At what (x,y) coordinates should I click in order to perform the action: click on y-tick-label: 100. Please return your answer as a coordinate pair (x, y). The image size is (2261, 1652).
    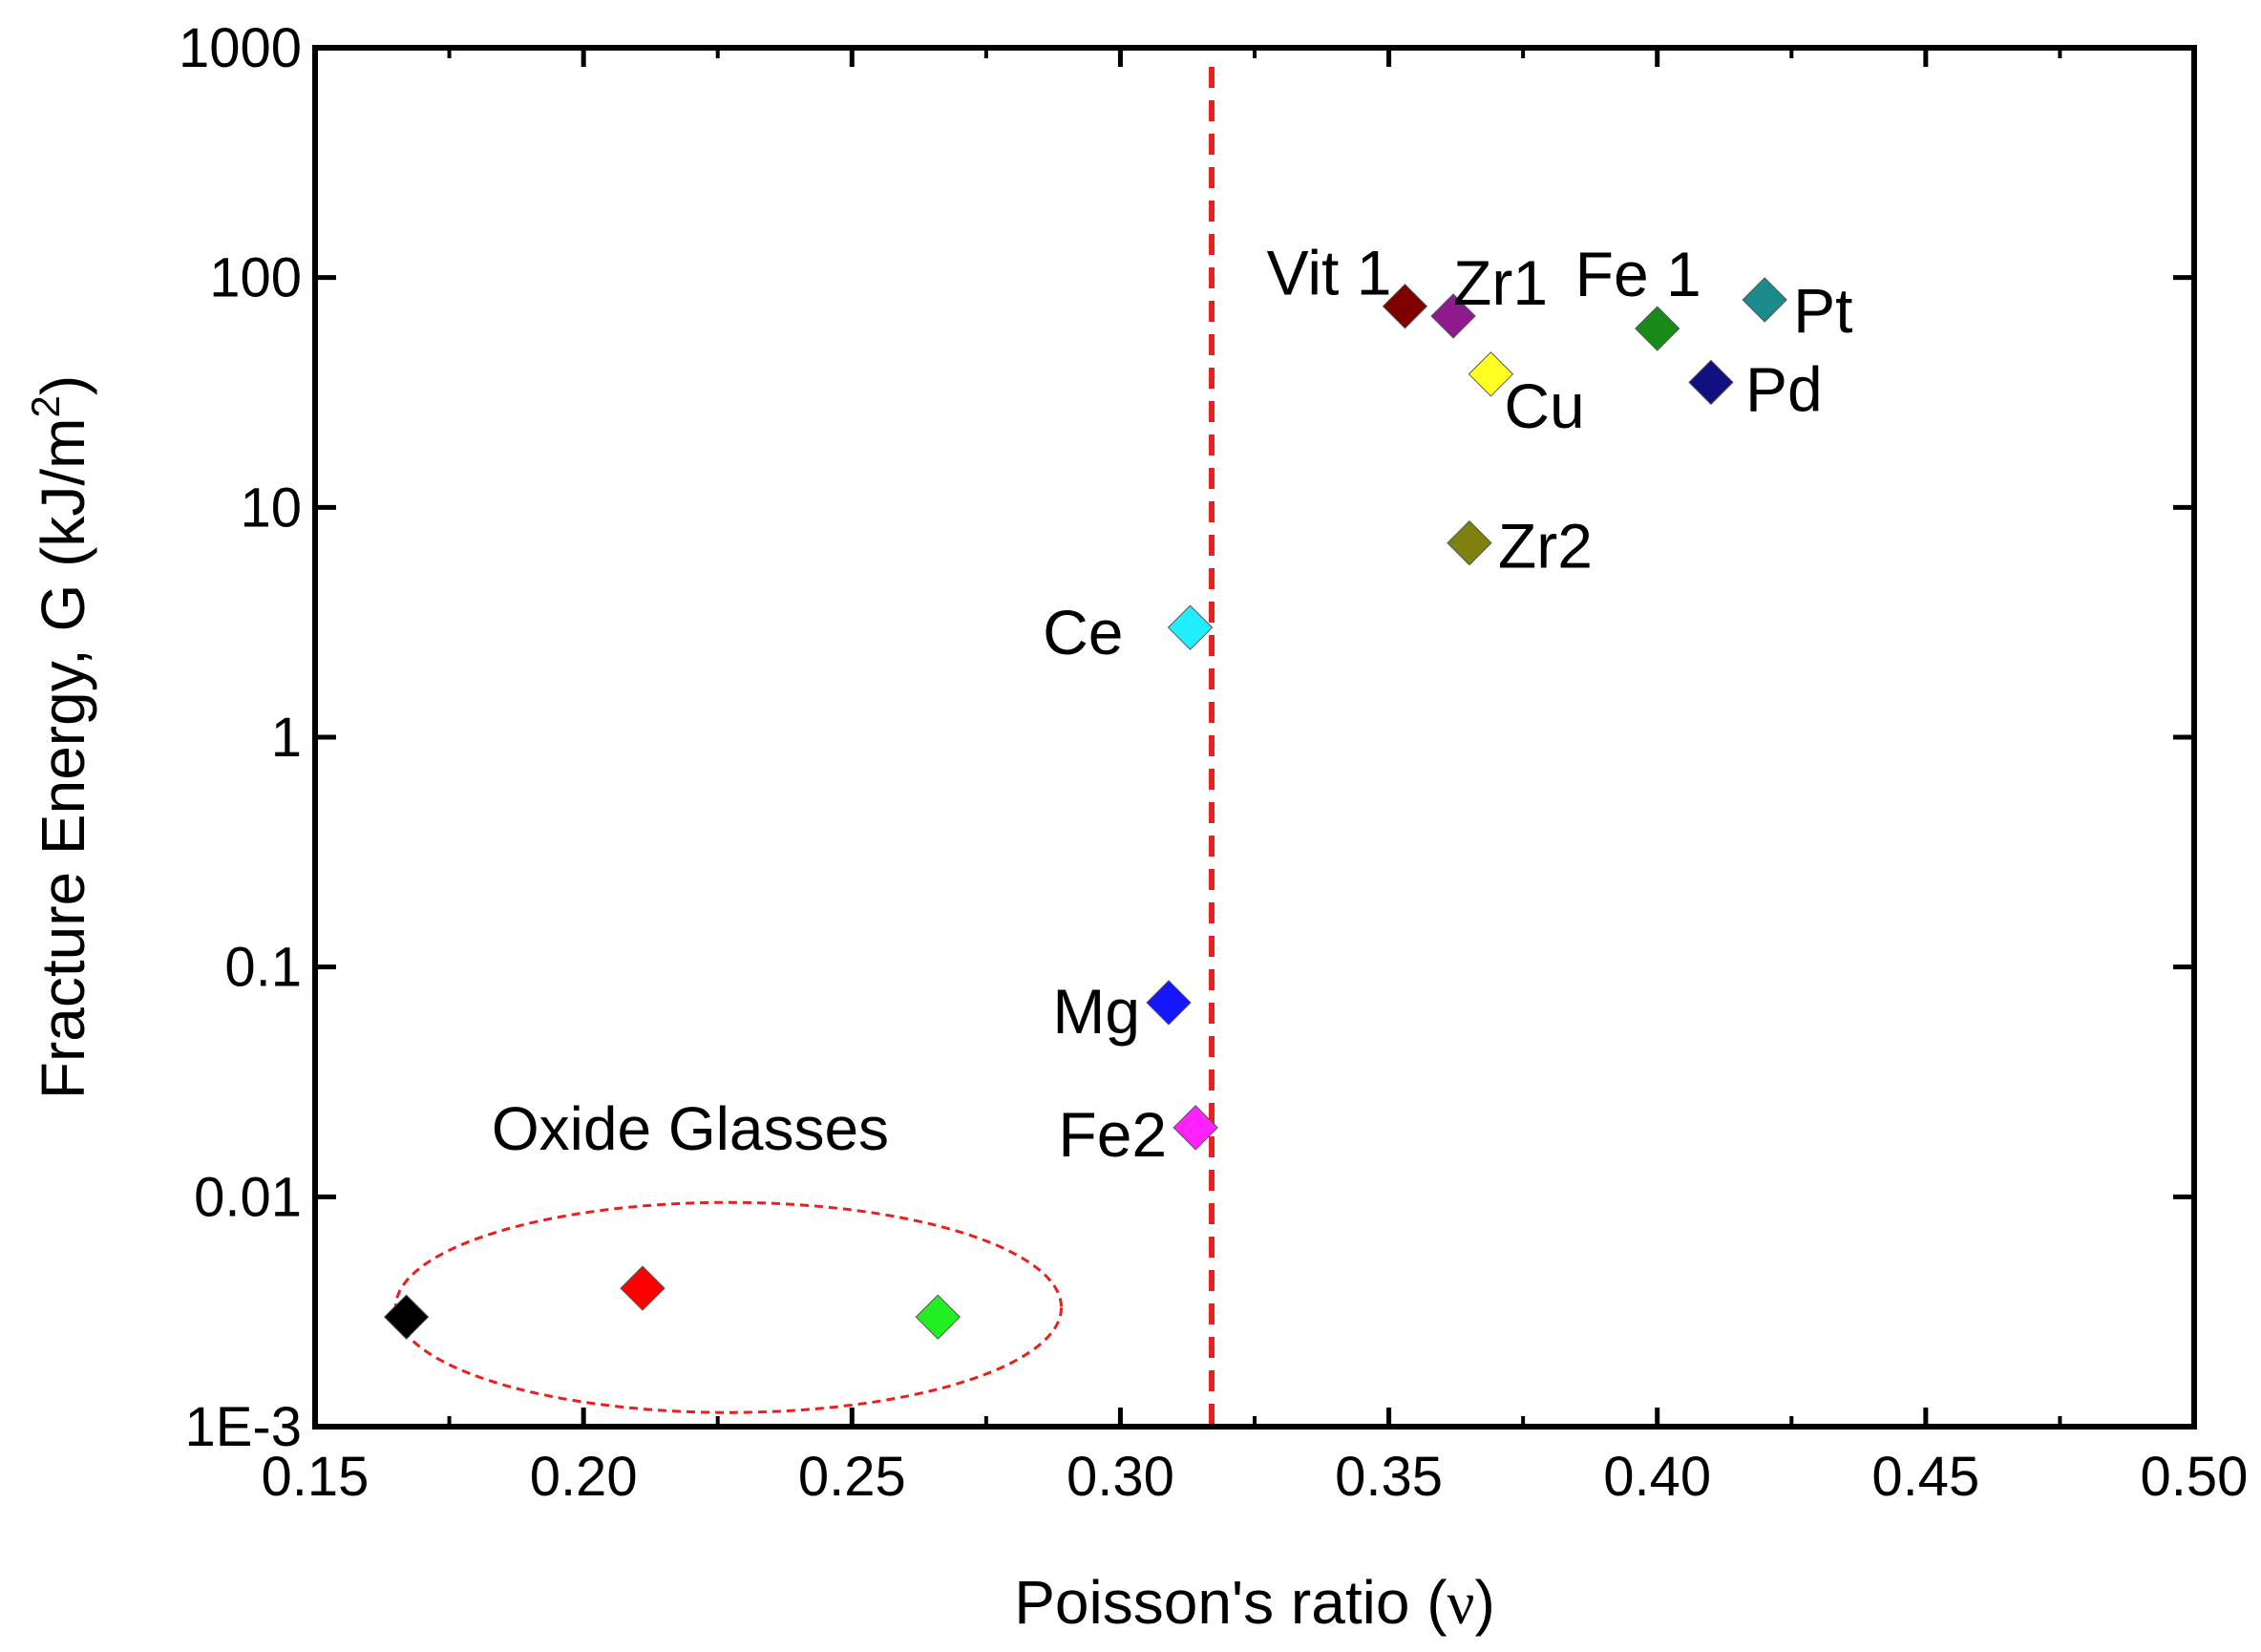
    Looking at the image, I should click on (255, 278).